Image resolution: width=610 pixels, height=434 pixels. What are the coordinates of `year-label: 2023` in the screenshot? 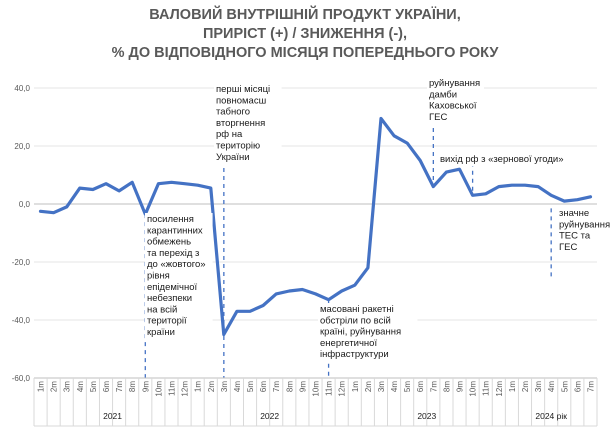 It's located at (426, 416).